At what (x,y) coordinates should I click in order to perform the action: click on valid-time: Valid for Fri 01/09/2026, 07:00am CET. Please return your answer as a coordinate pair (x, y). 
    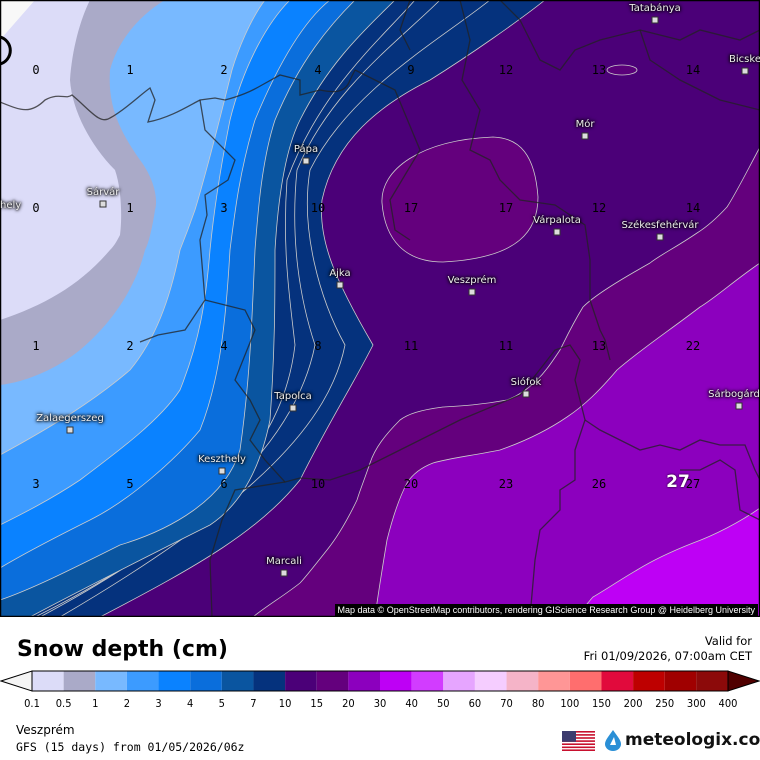
    Looking at the image, I should click on (668, 649).